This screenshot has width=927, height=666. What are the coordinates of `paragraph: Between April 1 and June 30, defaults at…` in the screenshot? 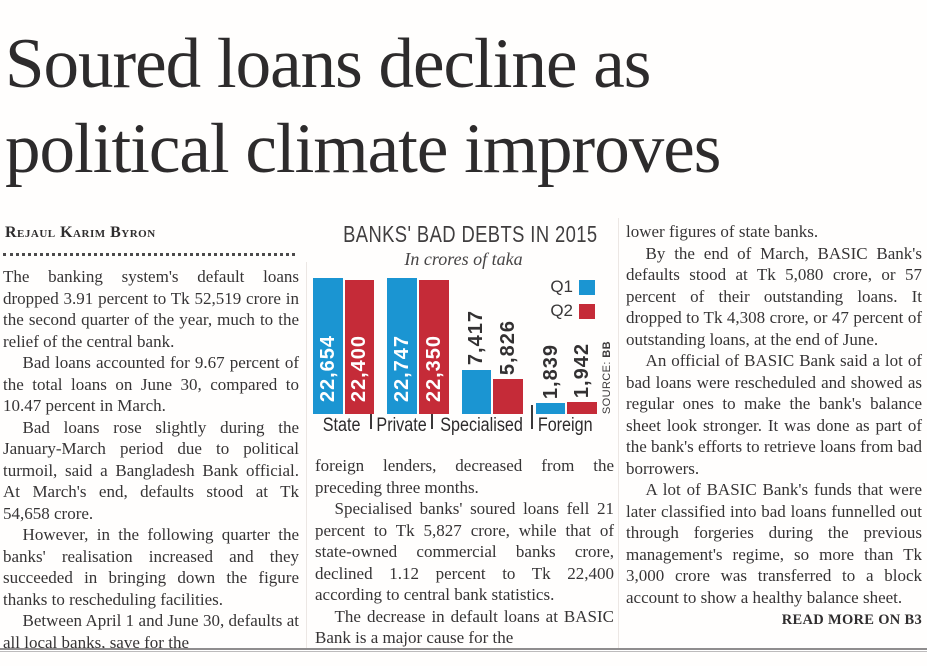 It's located at (151, 631).